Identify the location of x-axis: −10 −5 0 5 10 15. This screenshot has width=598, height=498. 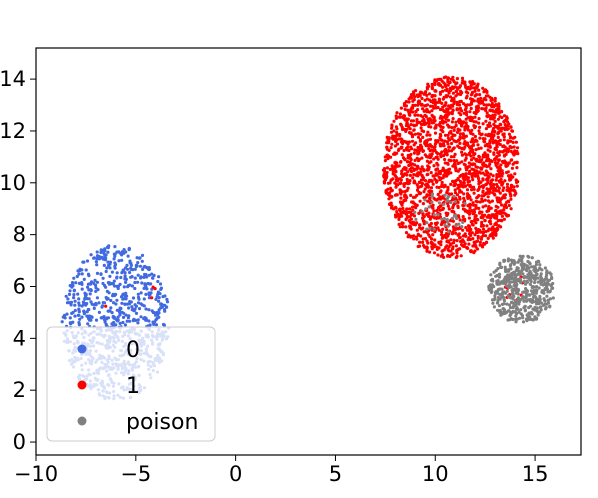
(281, 470).